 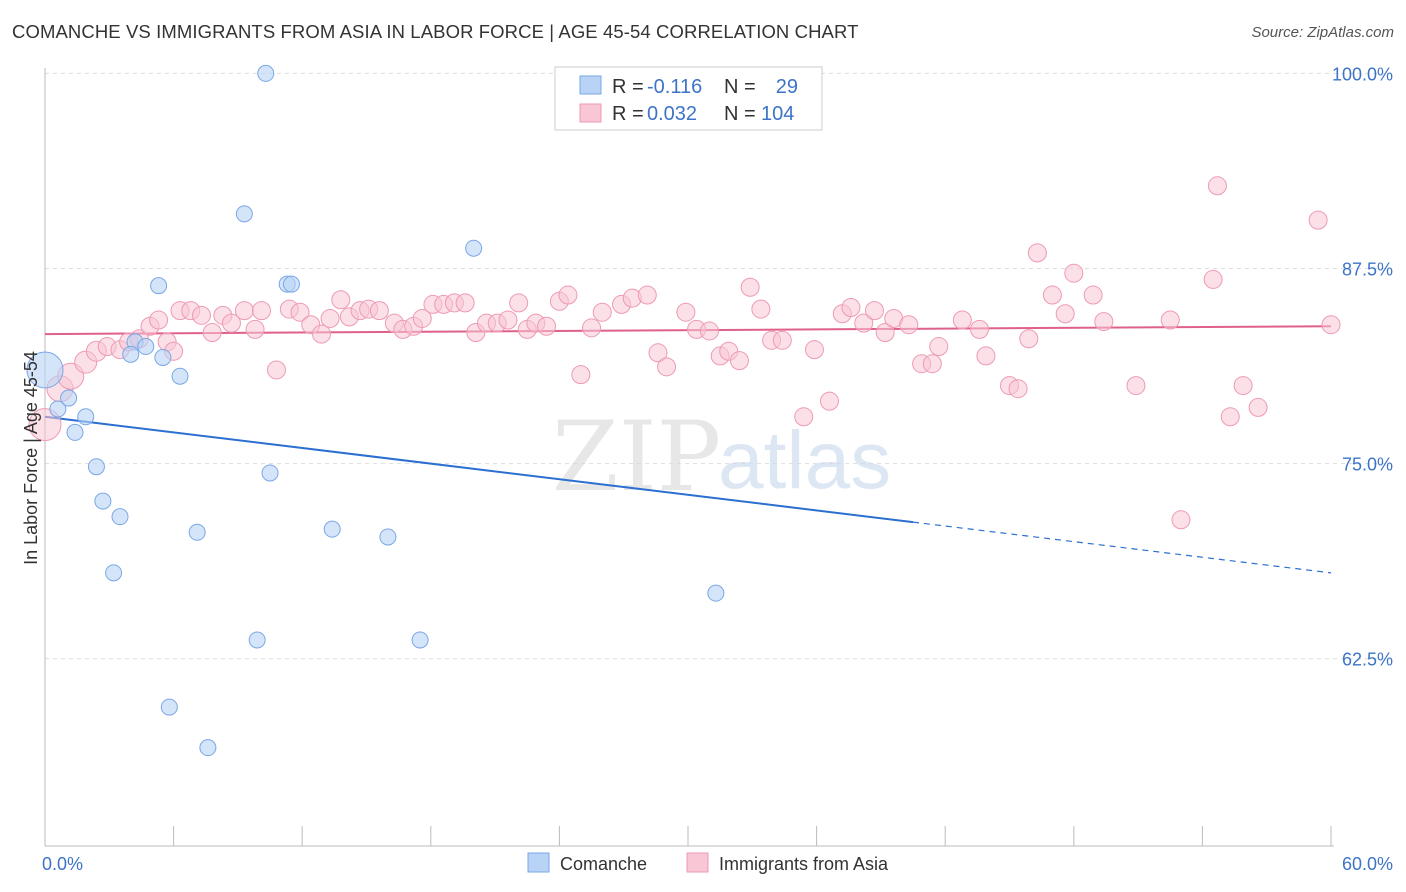 I want to click on legend-r-value: -0.116, so click(x=674, y=87).